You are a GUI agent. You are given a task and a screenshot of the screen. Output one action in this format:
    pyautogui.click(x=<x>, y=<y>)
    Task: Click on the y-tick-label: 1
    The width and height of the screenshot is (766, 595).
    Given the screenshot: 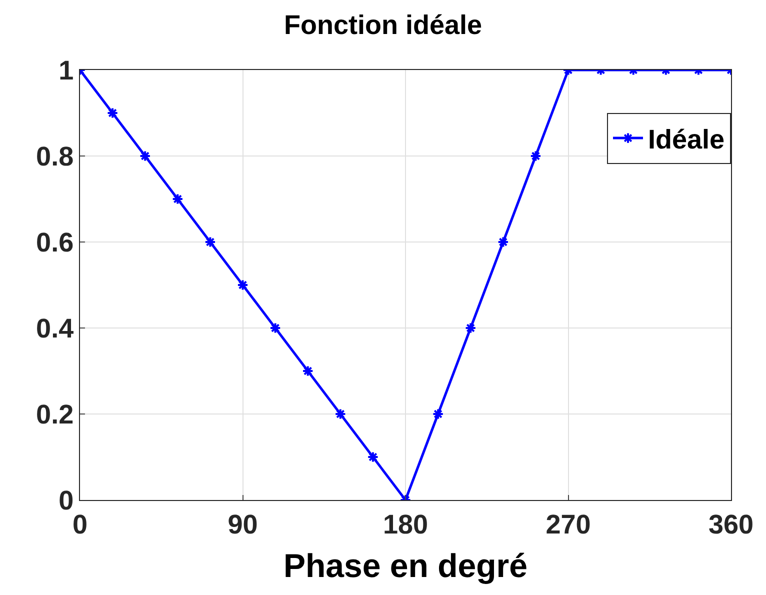 What is the action you would take?
    pyautogui.click(x=66, y=70)
    